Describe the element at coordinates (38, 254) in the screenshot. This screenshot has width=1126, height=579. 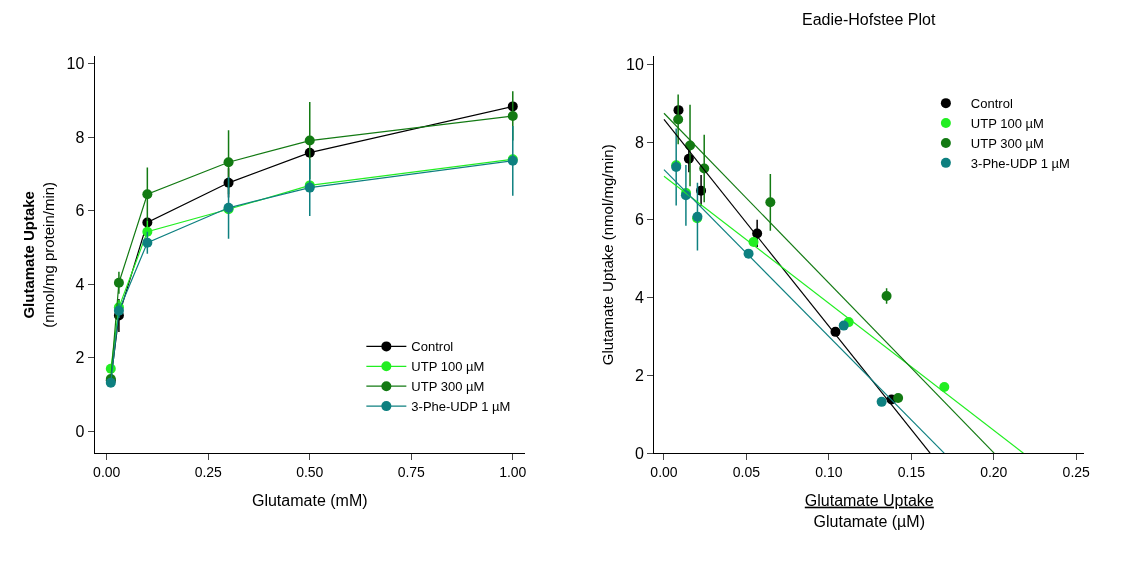
I see `y-axis-title: Glutamate Uptake (nmol/mg protein/min)` at that location.